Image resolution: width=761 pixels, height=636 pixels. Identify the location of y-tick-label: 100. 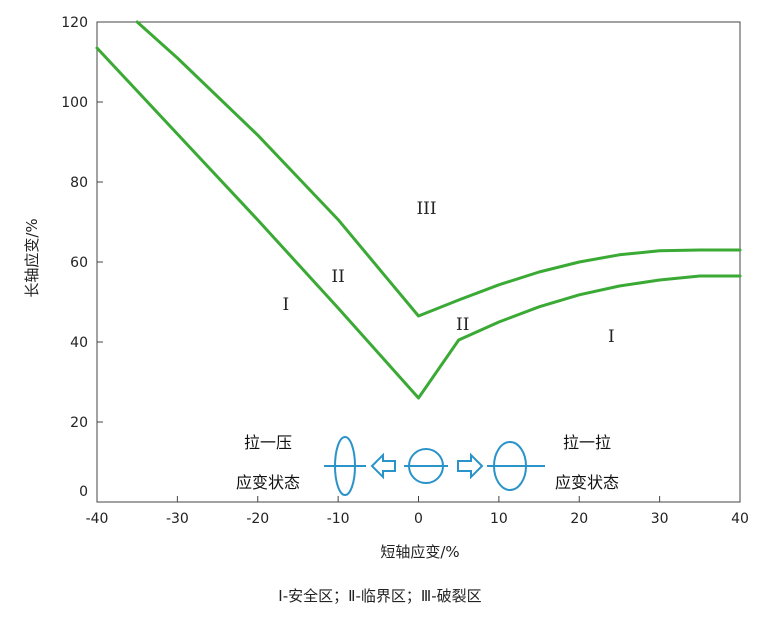
(74, 103).